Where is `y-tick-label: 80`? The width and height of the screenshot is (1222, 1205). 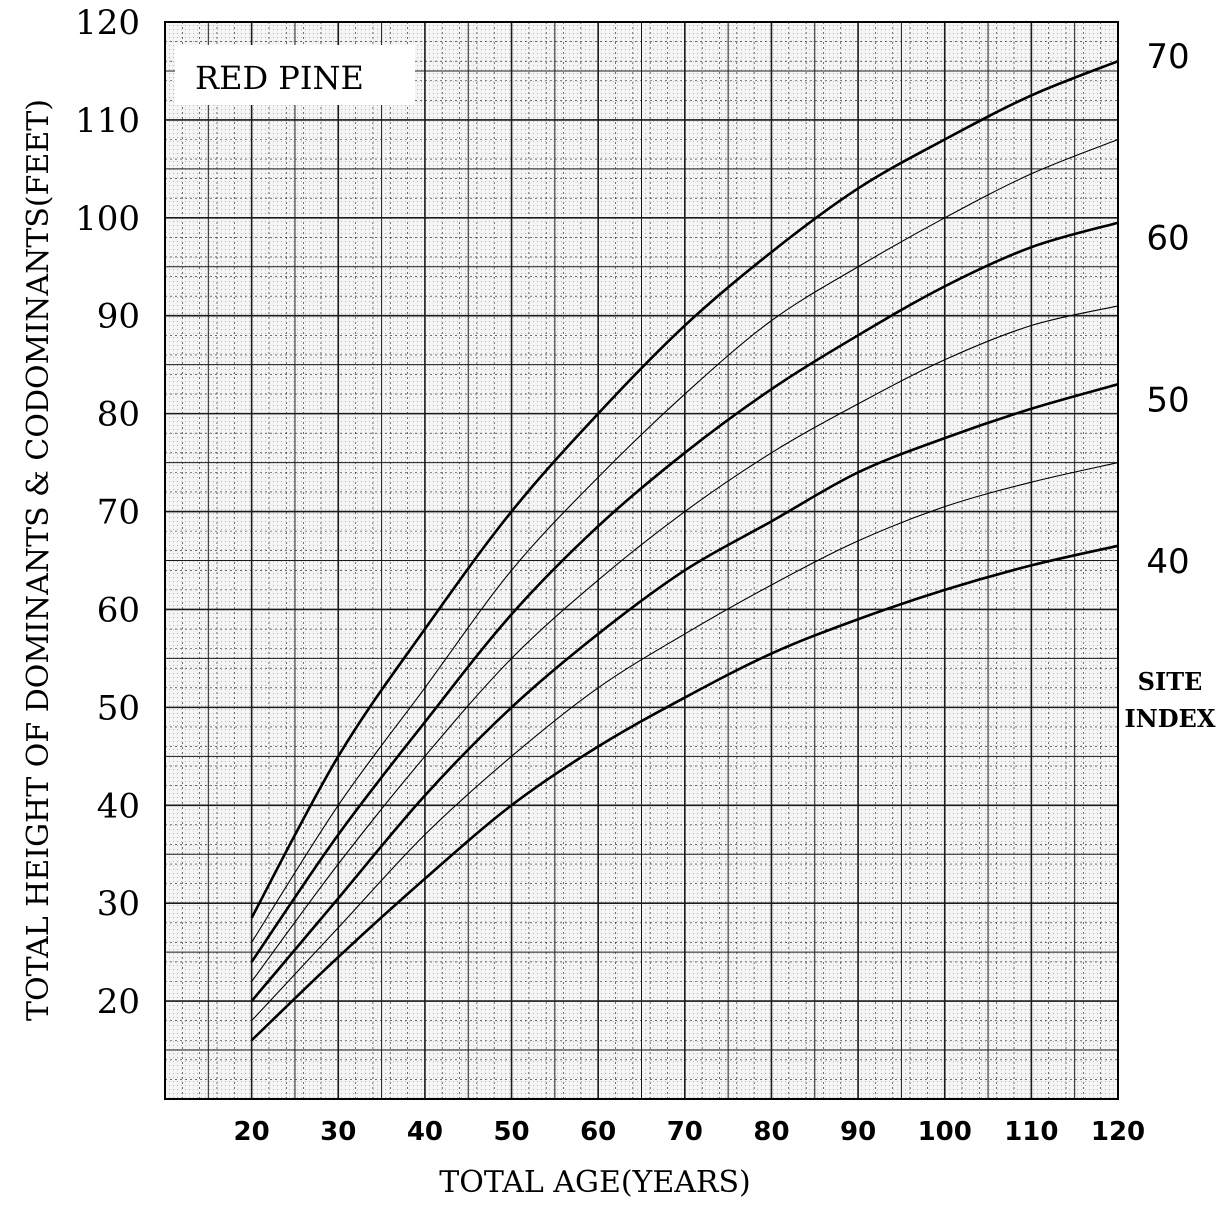 y-tick-label: 80 is located at coordinates (118, 415).